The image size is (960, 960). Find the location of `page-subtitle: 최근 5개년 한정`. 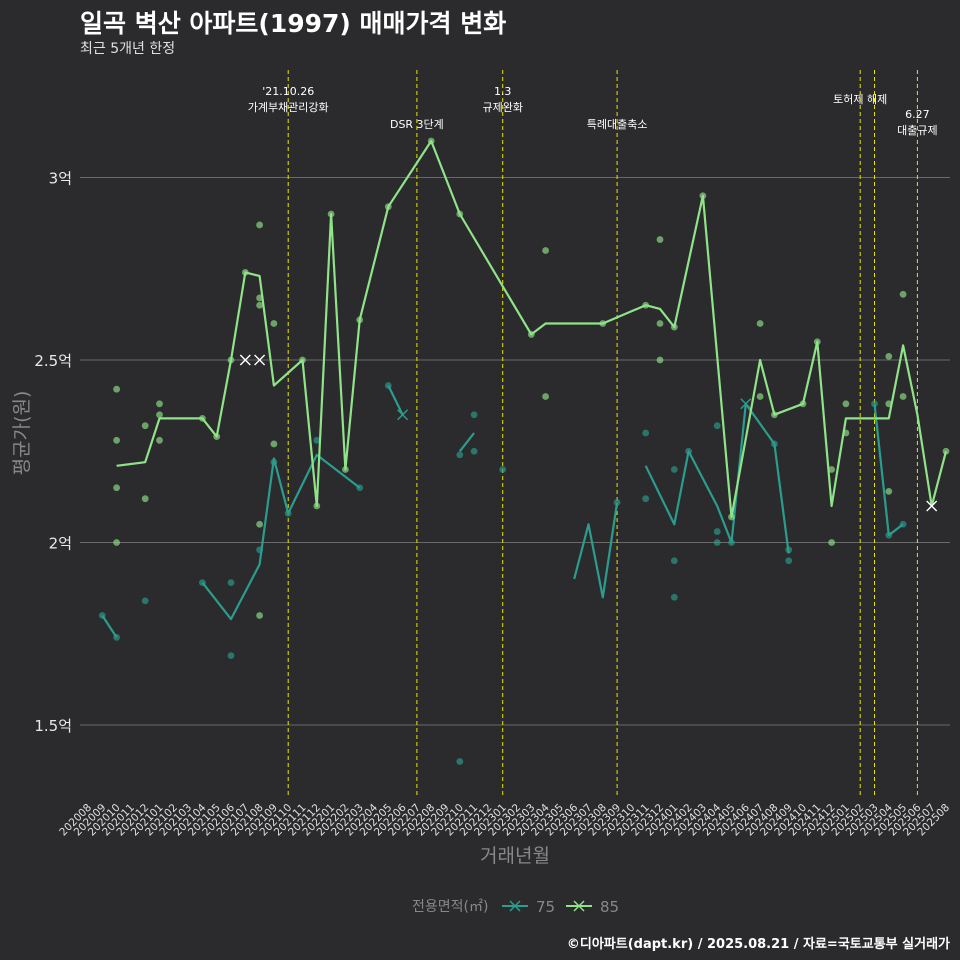

page-subtitle: 최근 5개년 한정 is located at coordinates (128, 49).